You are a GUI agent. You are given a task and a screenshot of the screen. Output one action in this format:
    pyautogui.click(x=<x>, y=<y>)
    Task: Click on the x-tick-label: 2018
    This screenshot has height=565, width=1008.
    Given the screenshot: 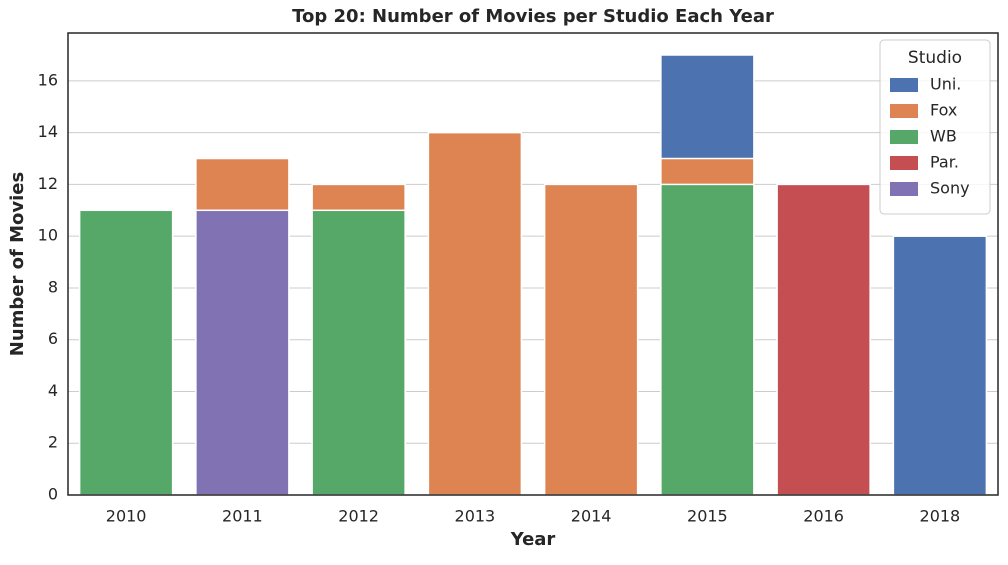 What is the action you would take?
    pyautogui.click(x=940, y=516)
    